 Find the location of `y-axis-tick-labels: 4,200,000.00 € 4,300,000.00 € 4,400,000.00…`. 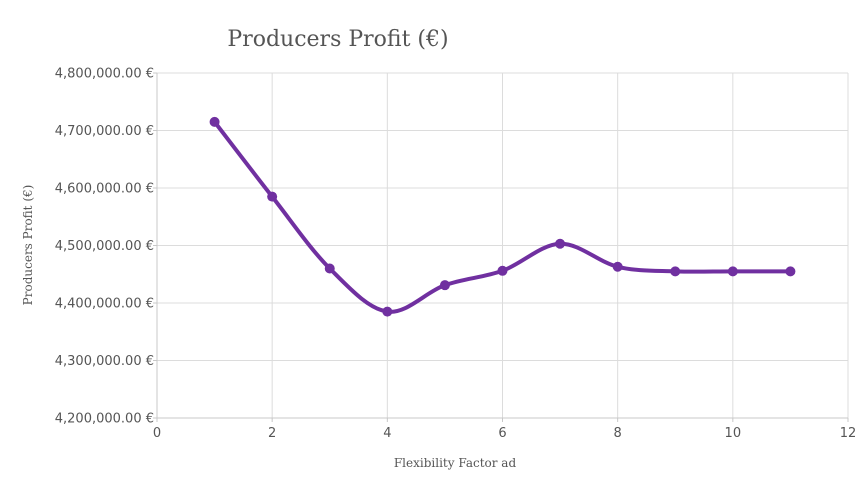

y-axis-tick-labels: 4,200,000.00 € 4,300,000.00 € 4,400,000.00… is located at coordinates (104, 247).